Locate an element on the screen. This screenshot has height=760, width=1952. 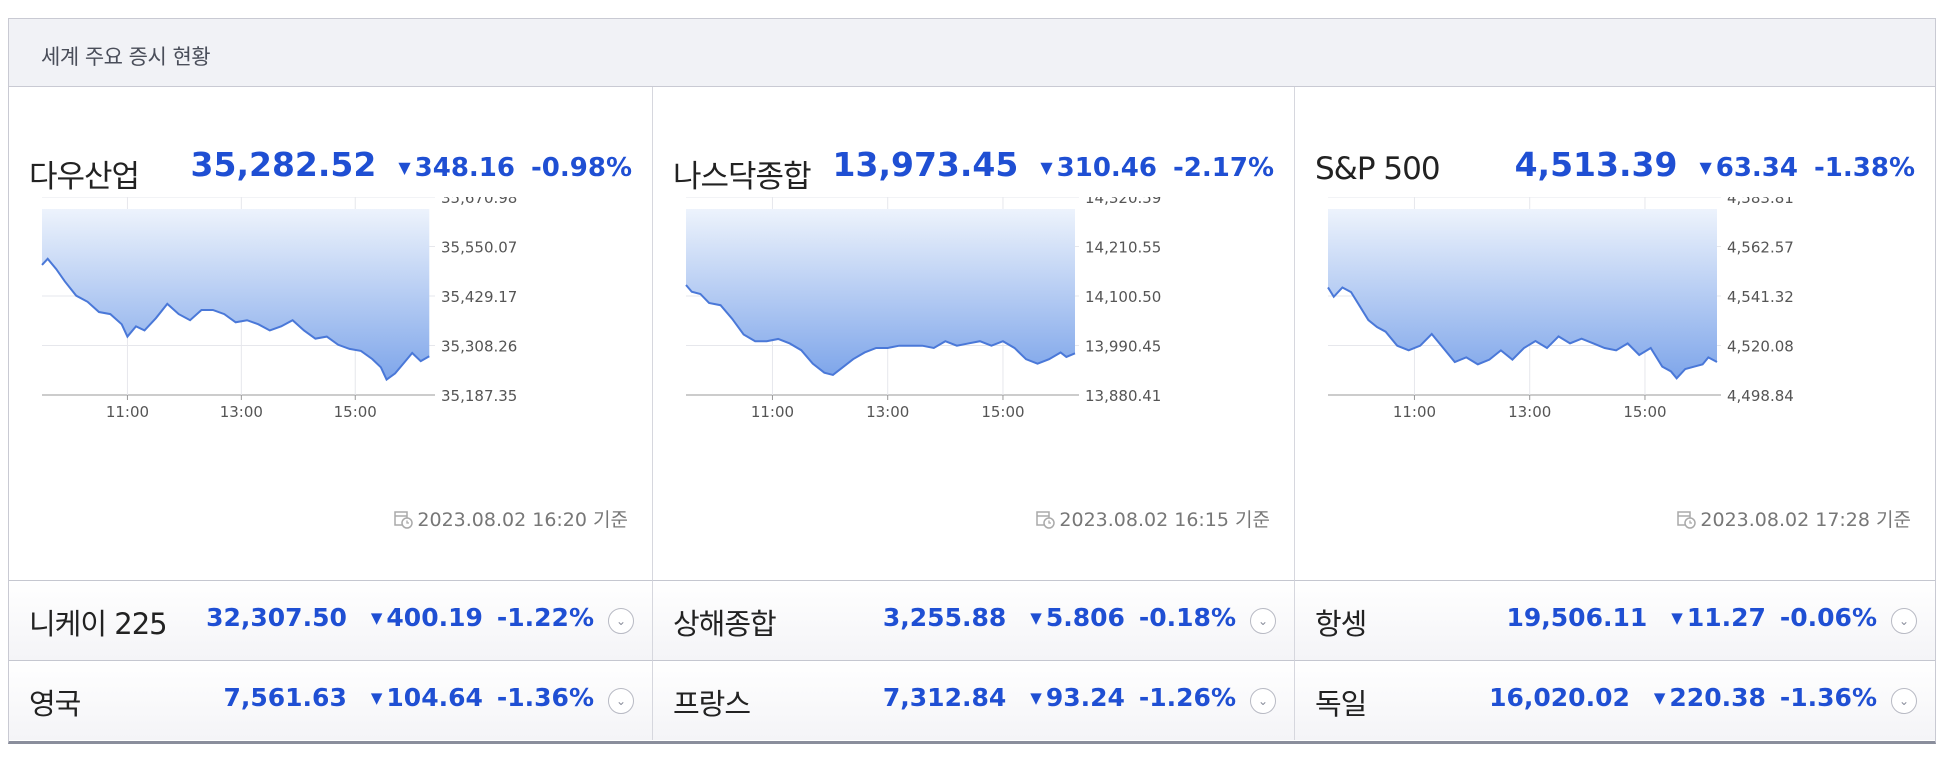
index-row-hangseng: 항셍 19,506.11 ▼ 11.27 -0.06% ⌄ is located at coordinates (1614, 620).